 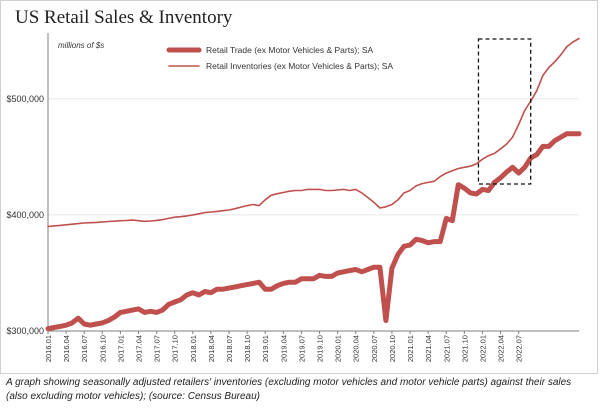 What do you see at coordinates (410, 348) in the screenshot?
I see `x-tick-label: 2021.01` at bounding box center [410, 348].